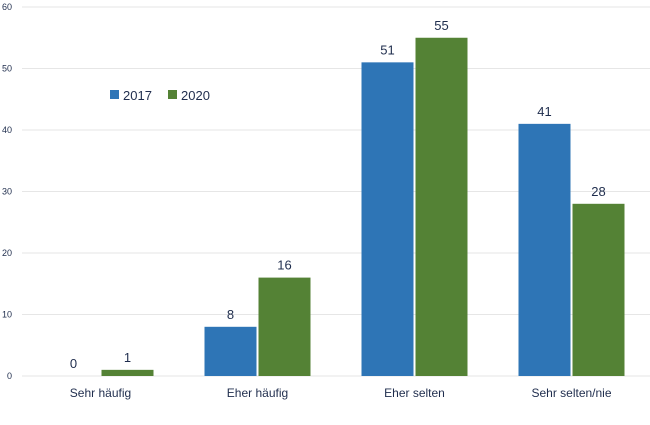  I want to click on y-tick-label: 0, so click(9, 376).